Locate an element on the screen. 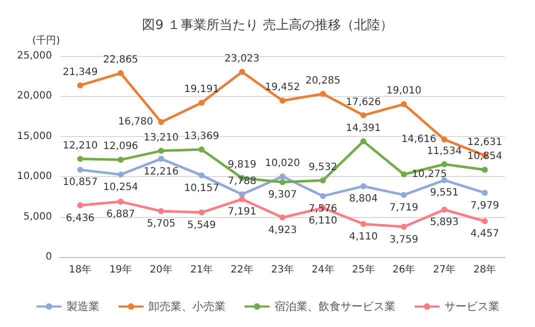 The height and width of the screenshot is (327, 535). data-label: 7,719 is located at coordinates (404, 208).